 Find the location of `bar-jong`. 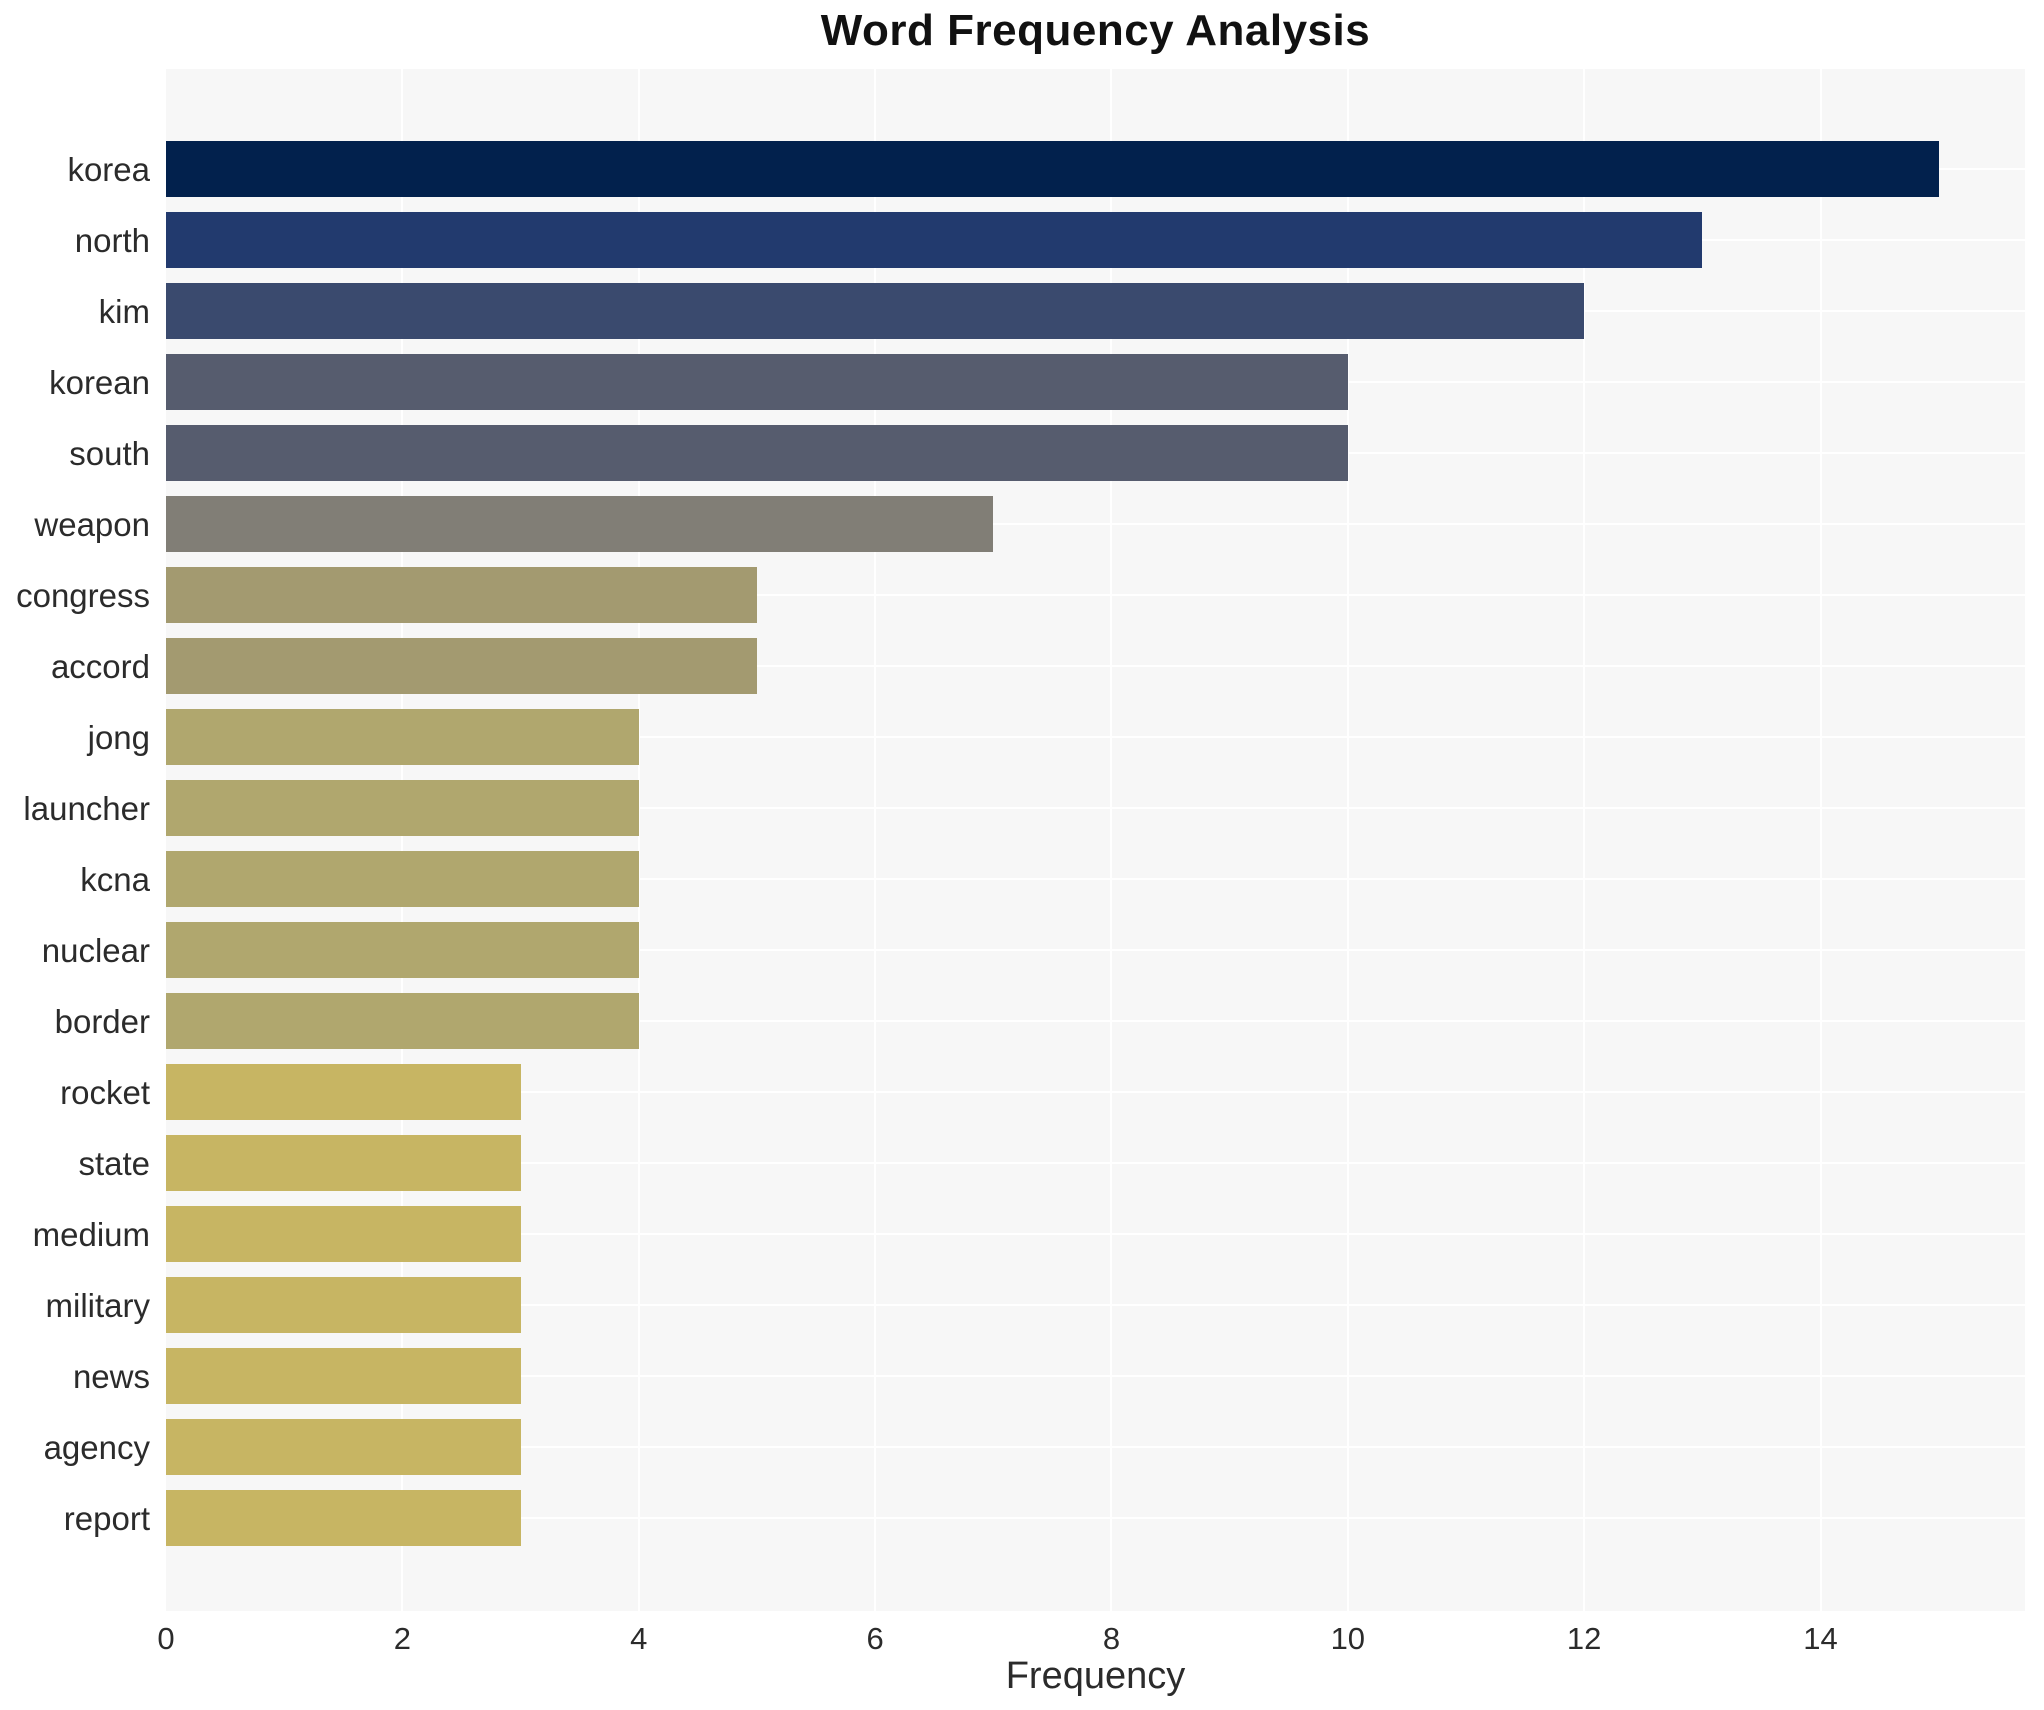

bar-jong is located at coordinates (402, 737).